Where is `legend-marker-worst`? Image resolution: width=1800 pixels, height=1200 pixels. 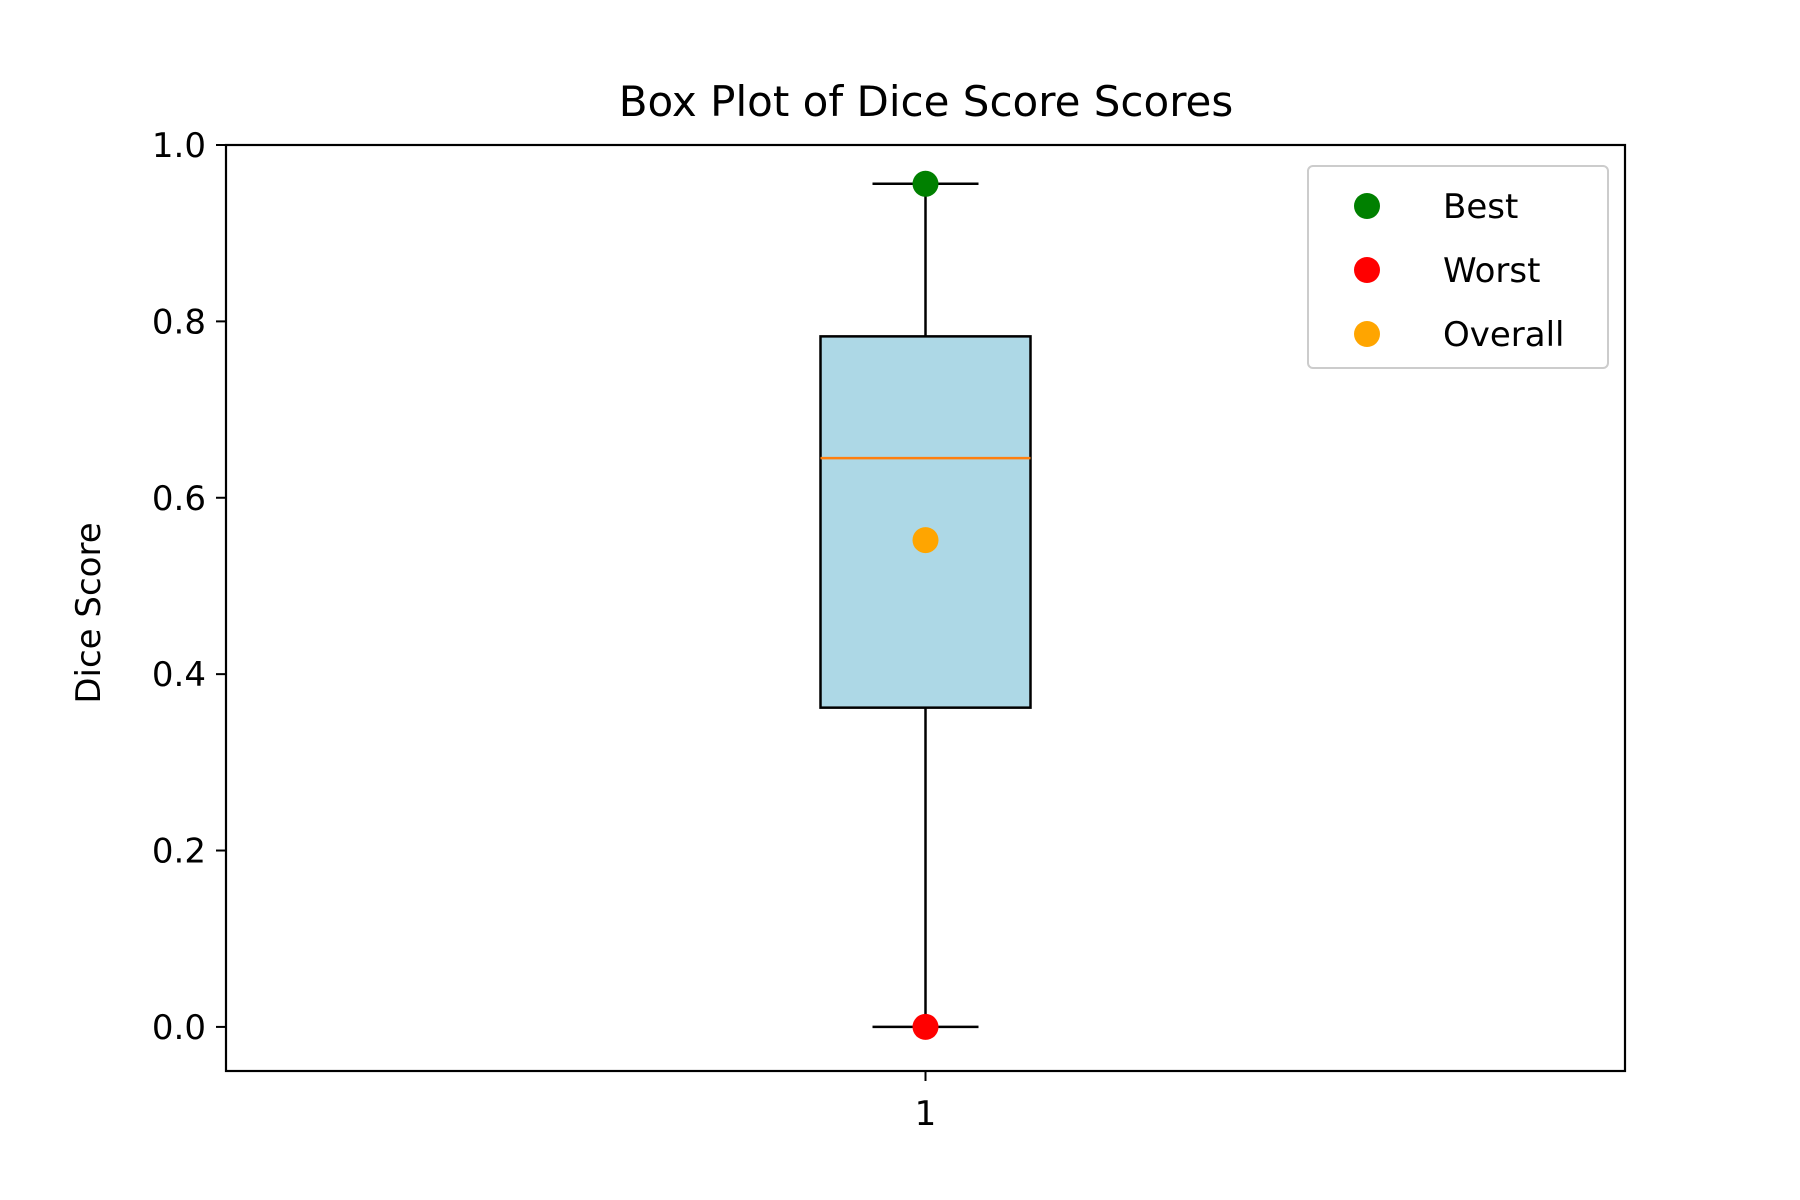
legend-marker-worst is located at coordinates (1367, 270).